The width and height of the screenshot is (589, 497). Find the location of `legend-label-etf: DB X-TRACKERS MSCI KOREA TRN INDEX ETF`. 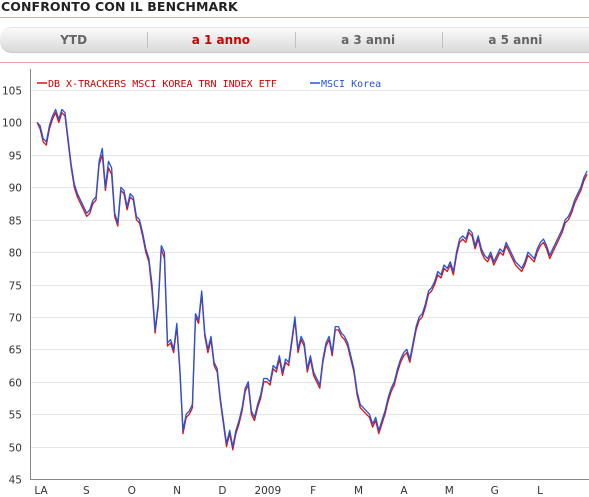

legend-label-etf: DB X-TRACKERS MSCI KOREA TRN INDEX ETF is located at coordinates (162, 84).